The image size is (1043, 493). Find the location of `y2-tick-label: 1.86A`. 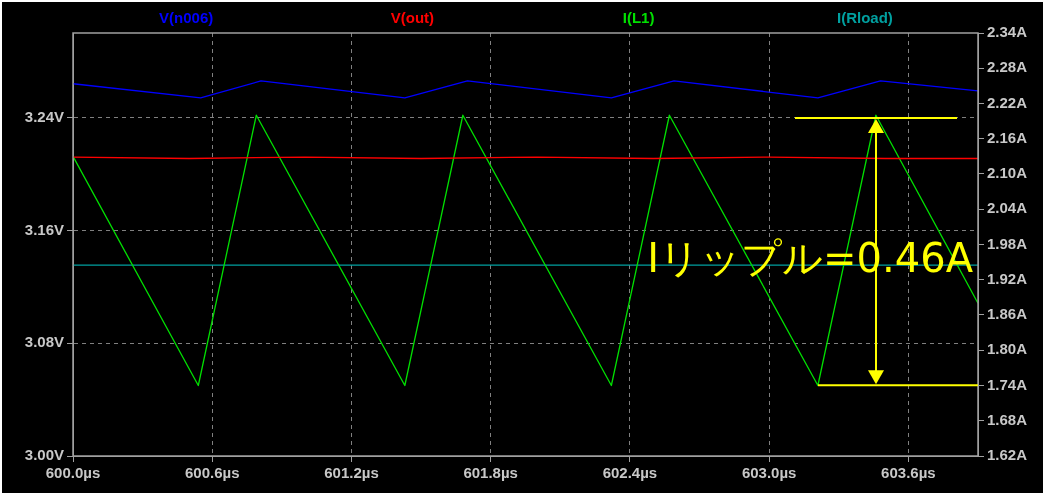

y2-tick-label: 1.86A is located at coordinates (1007, 314).